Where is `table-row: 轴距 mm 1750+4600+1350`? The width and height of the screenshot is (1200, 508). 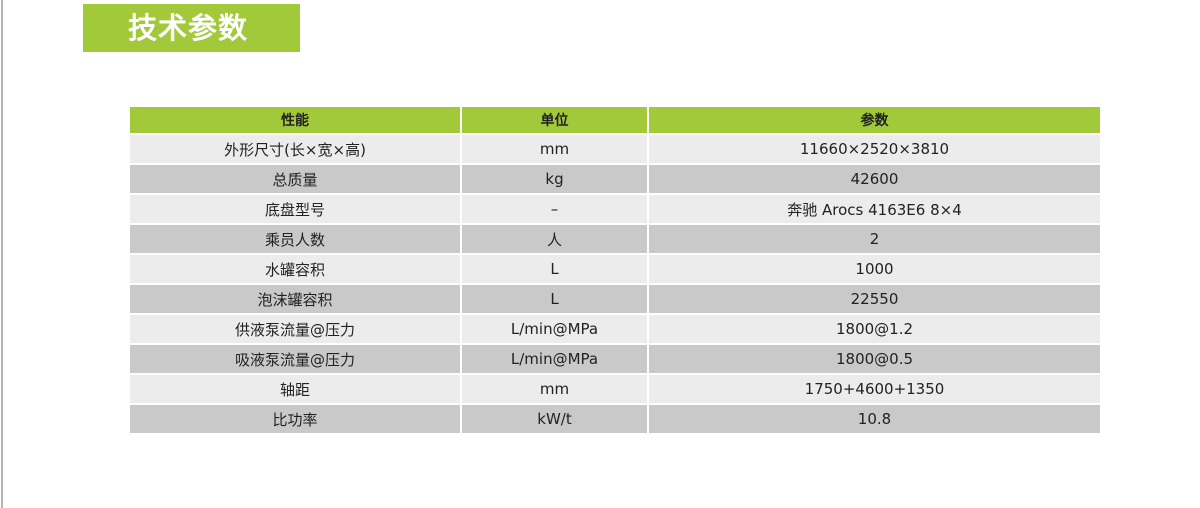 table-row: 轴距 mm 1750+4600+1350 is located at coordinates (615, 389).